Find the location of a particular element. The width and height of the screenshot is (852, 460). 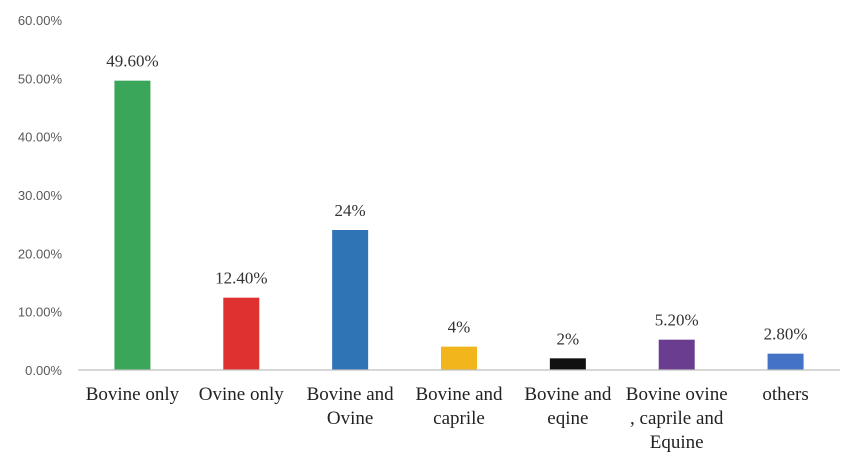

x-tick-label-line: others is located at coordinates (785, 394).